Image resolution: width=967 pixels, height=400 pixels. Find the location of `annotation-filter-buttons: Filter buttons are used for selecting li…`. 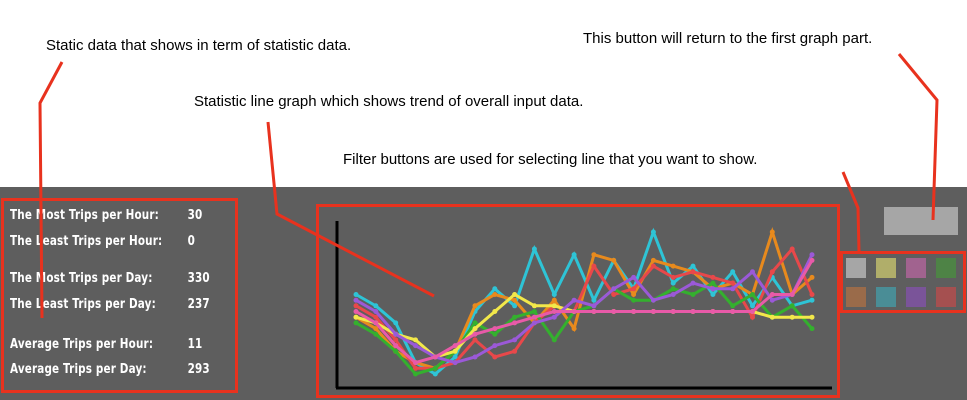

annotation-filter-buttons: Filter buttons are used for selecting li… is located at coordinates (550, 159).